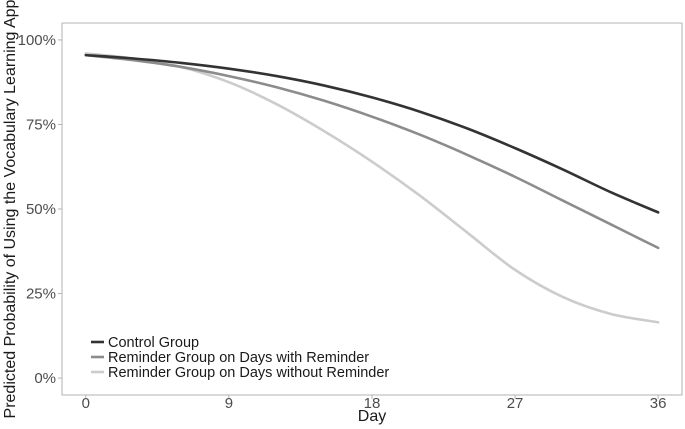 The image size is (685, 429). I want to click on legend-label: Reminder Group on Days with Reminder, so click(238, 358).